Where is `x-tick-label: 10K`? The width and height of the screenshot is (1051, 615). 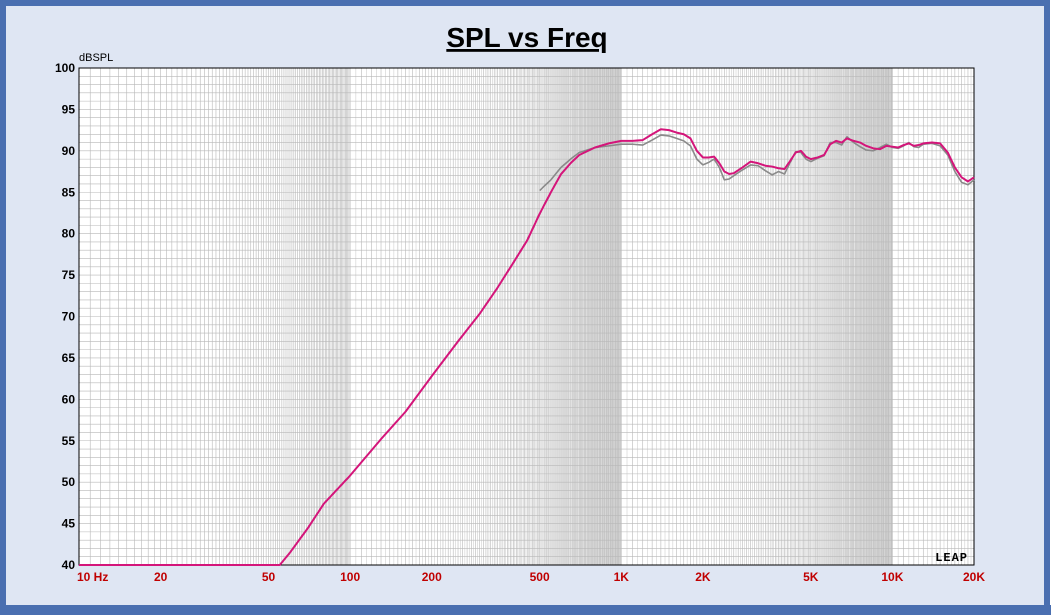
x-tick-label: 10K is located at coordinates (892, 577).